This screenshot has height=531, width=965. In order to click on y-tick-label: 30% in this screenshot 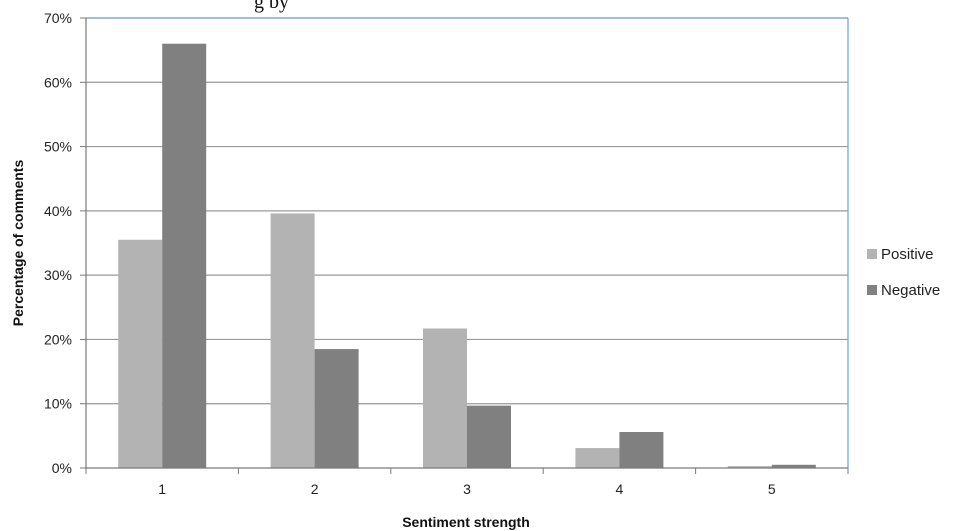, I will do `click(58, 275)`.